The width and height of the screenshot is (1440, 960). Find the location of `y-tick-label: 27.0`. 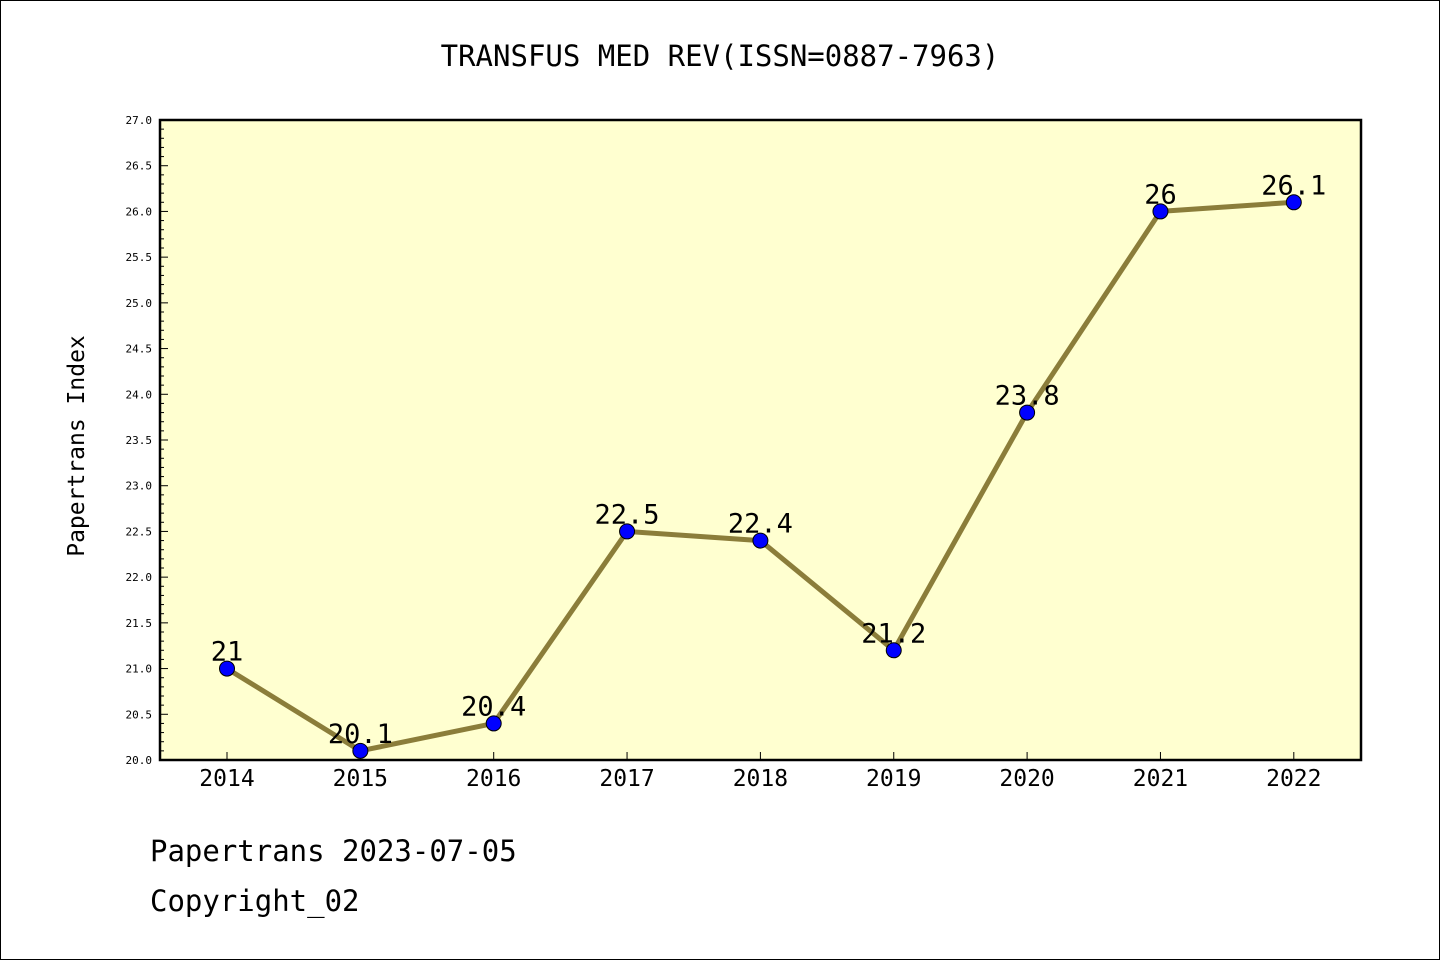

y-tick-label: 27.0 is located at coordinates (139, 120).